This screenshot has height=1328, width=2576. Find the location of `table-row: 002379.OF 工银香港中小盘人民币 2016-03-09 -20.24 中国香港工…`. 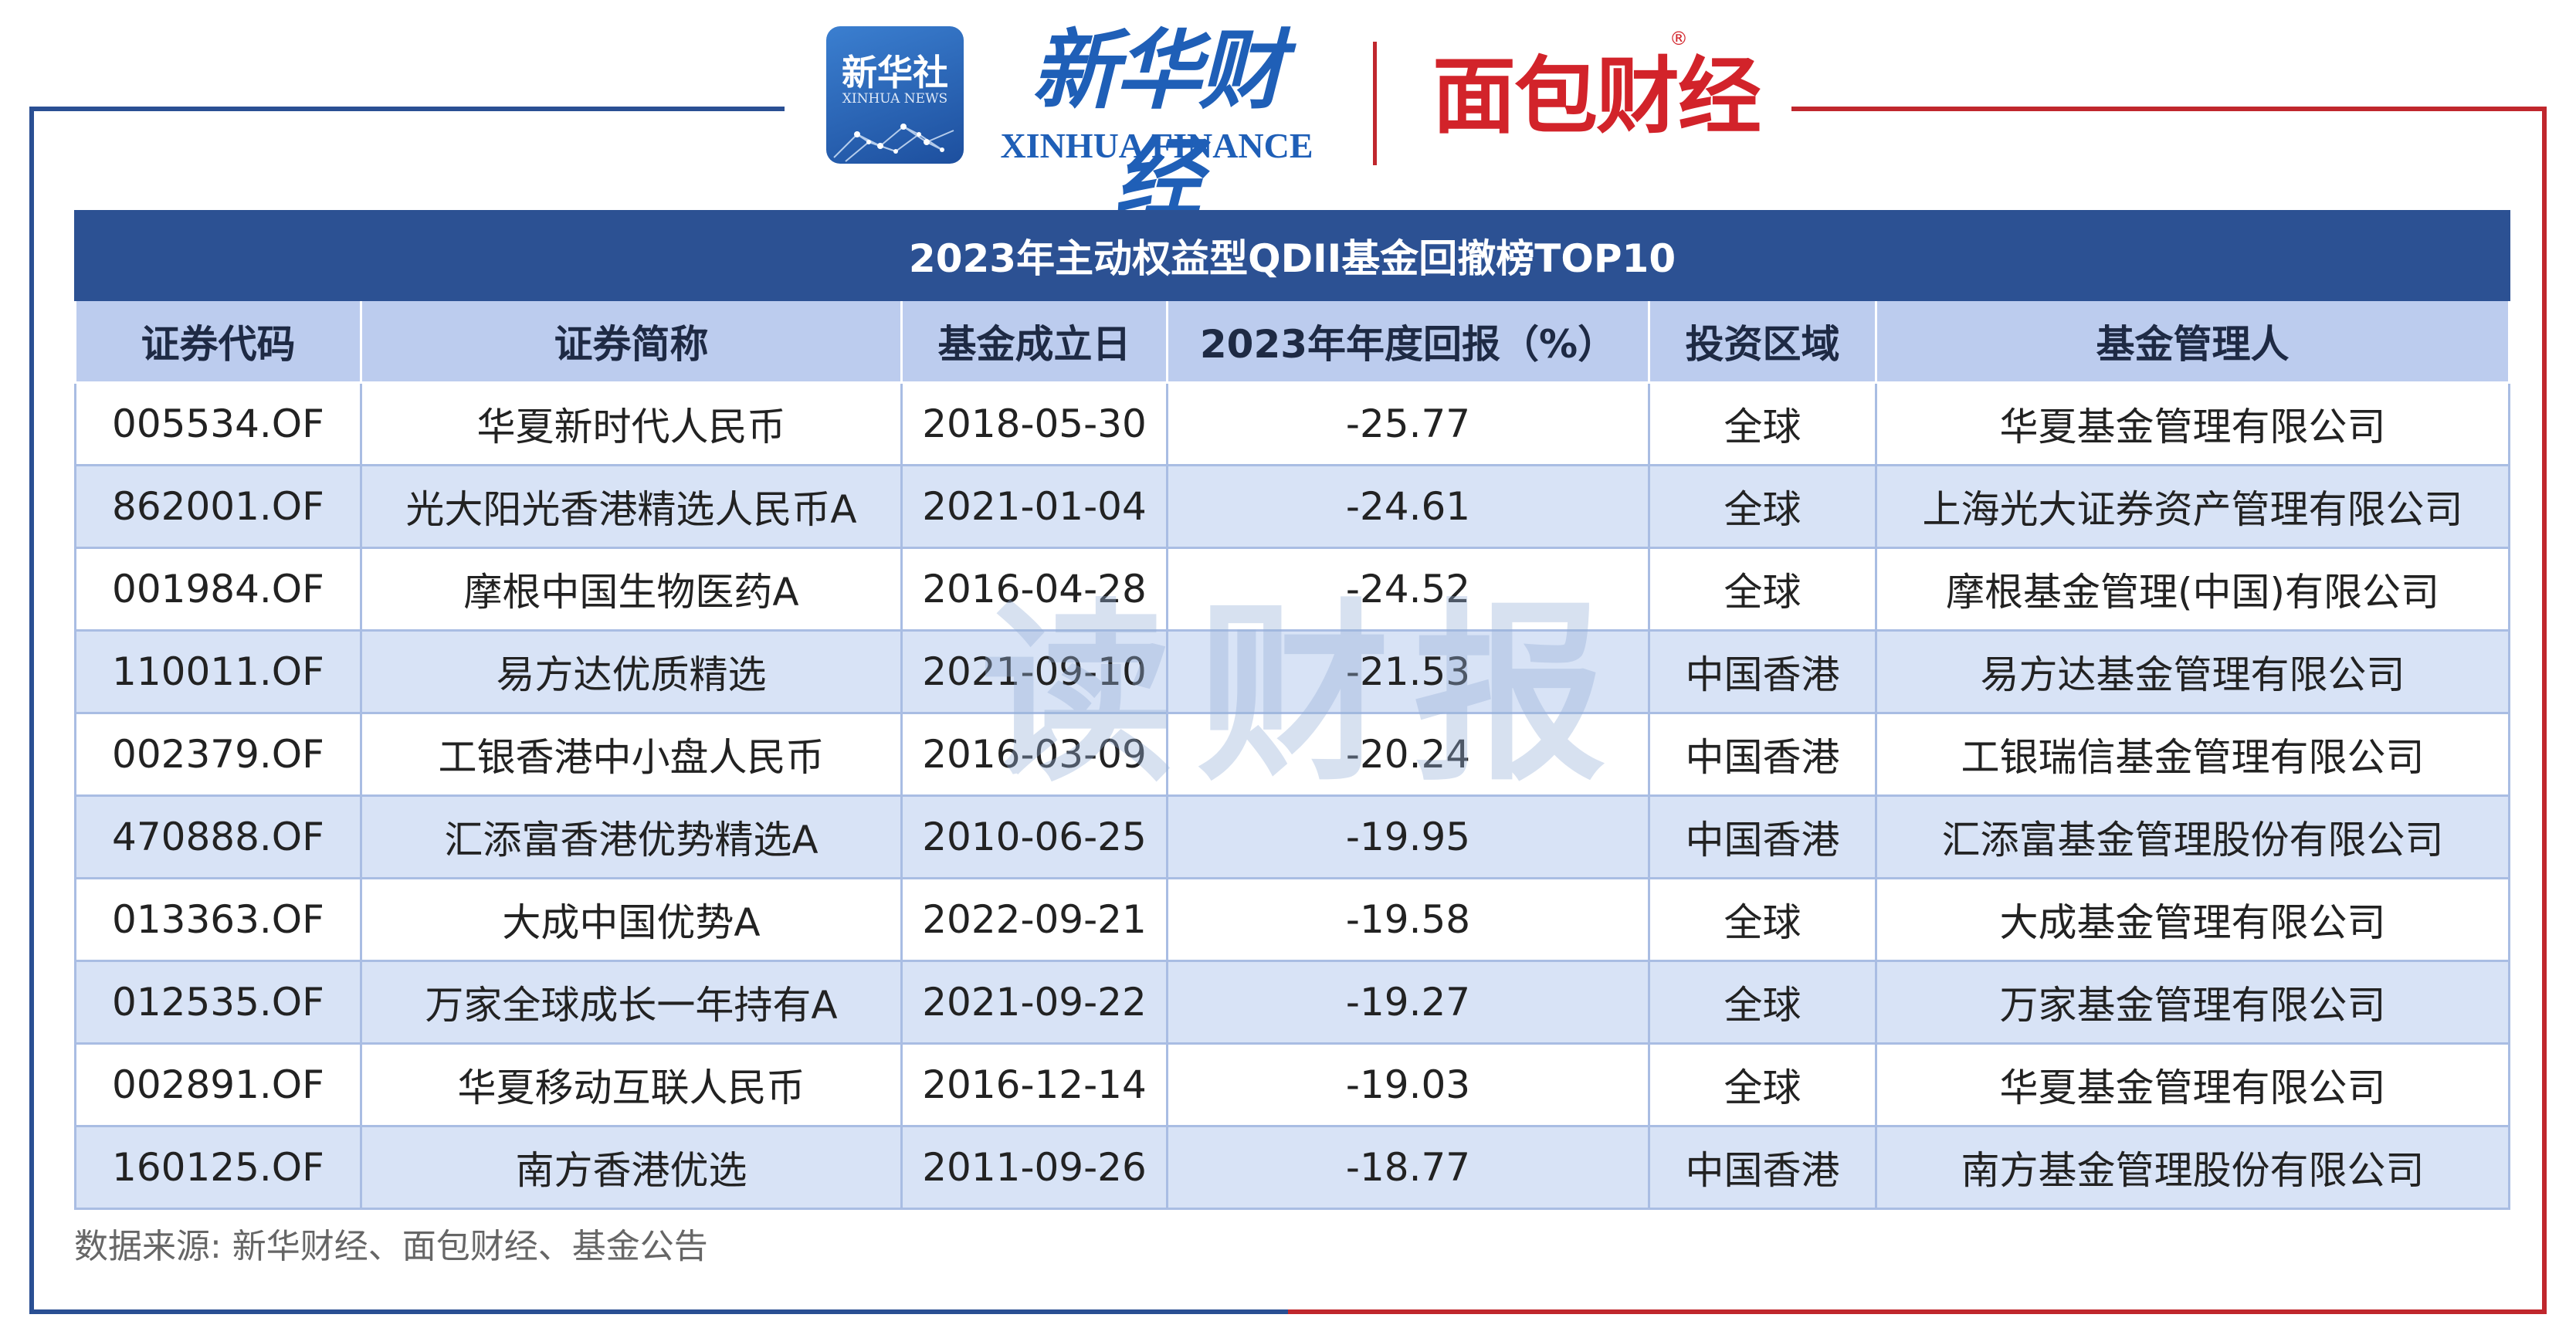

table-row: 002379.OF 工银香港中小盘人民币 2016-03-09 -20.24 中国香港工… is located at coordinates (1292, 755).